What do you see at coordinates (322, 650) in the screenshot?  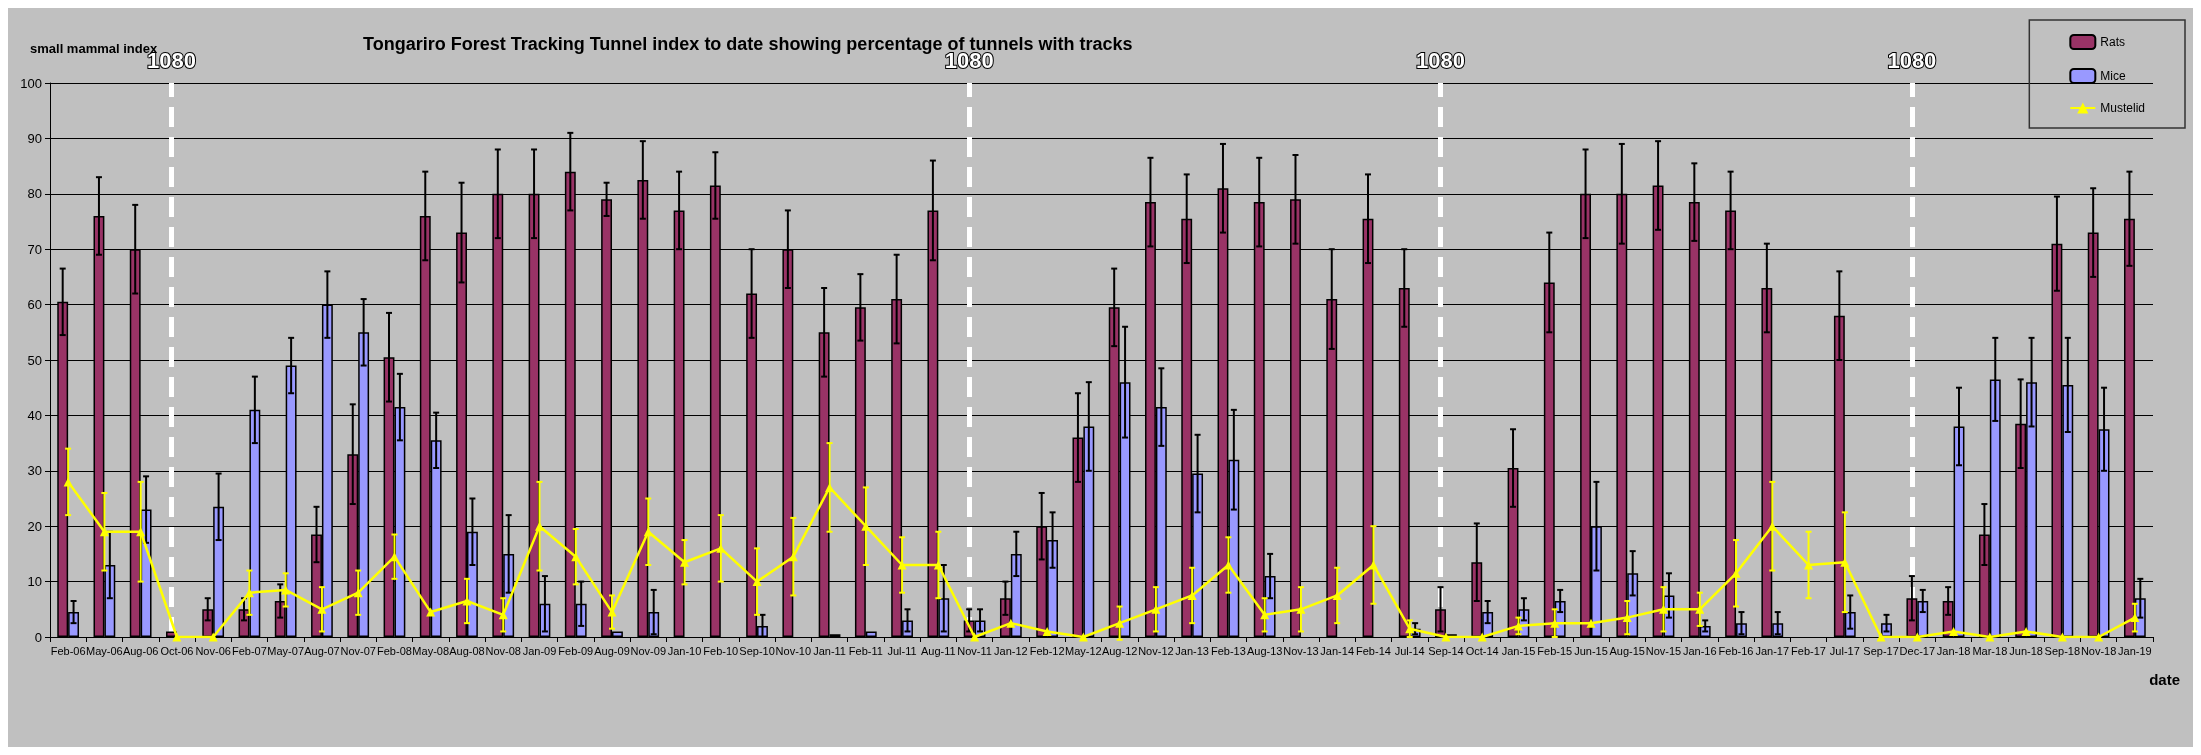 I see `x-tick-label: Aug-07` at bounding box center [322, 650].